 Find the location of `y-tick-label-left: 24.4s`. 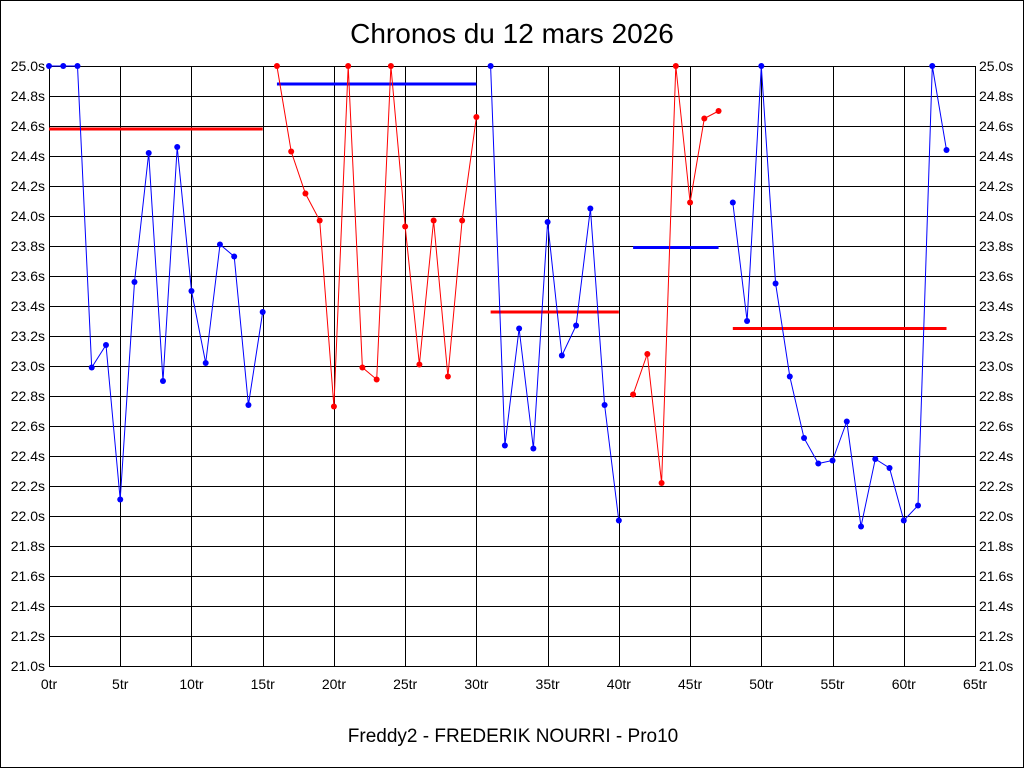

y-tick-label-left: 24.4s is located at coordinates (28, 156).